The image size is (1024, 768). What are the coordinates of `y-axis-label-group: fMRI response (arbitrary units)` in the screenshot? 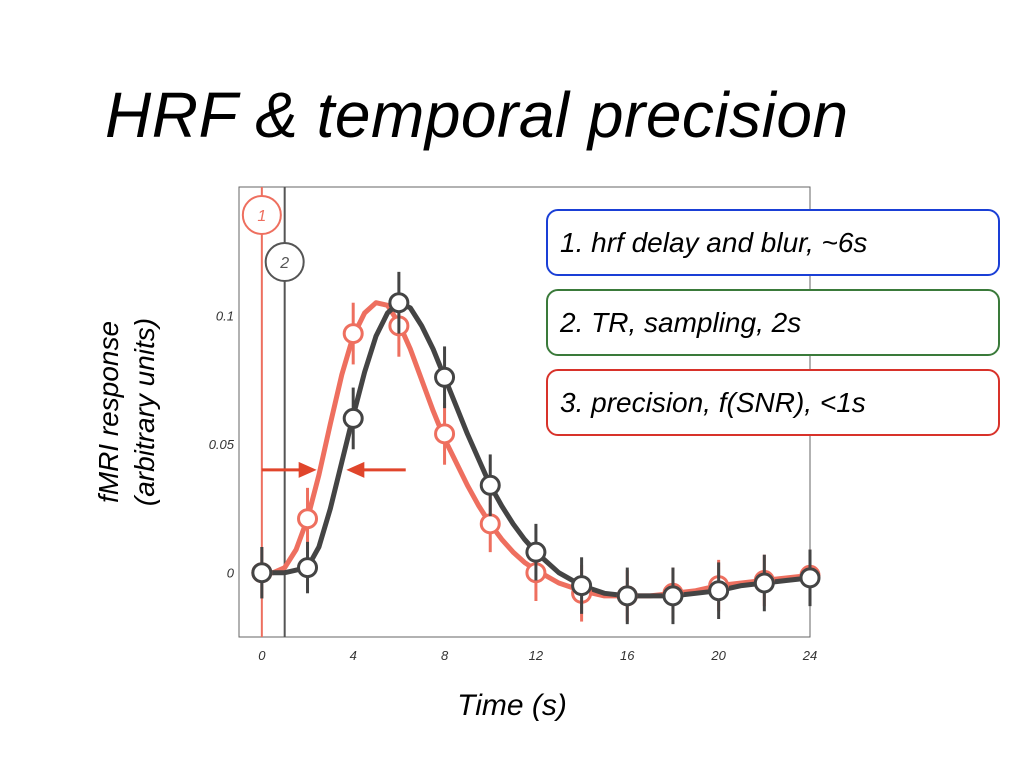 It's located at (126, 412).